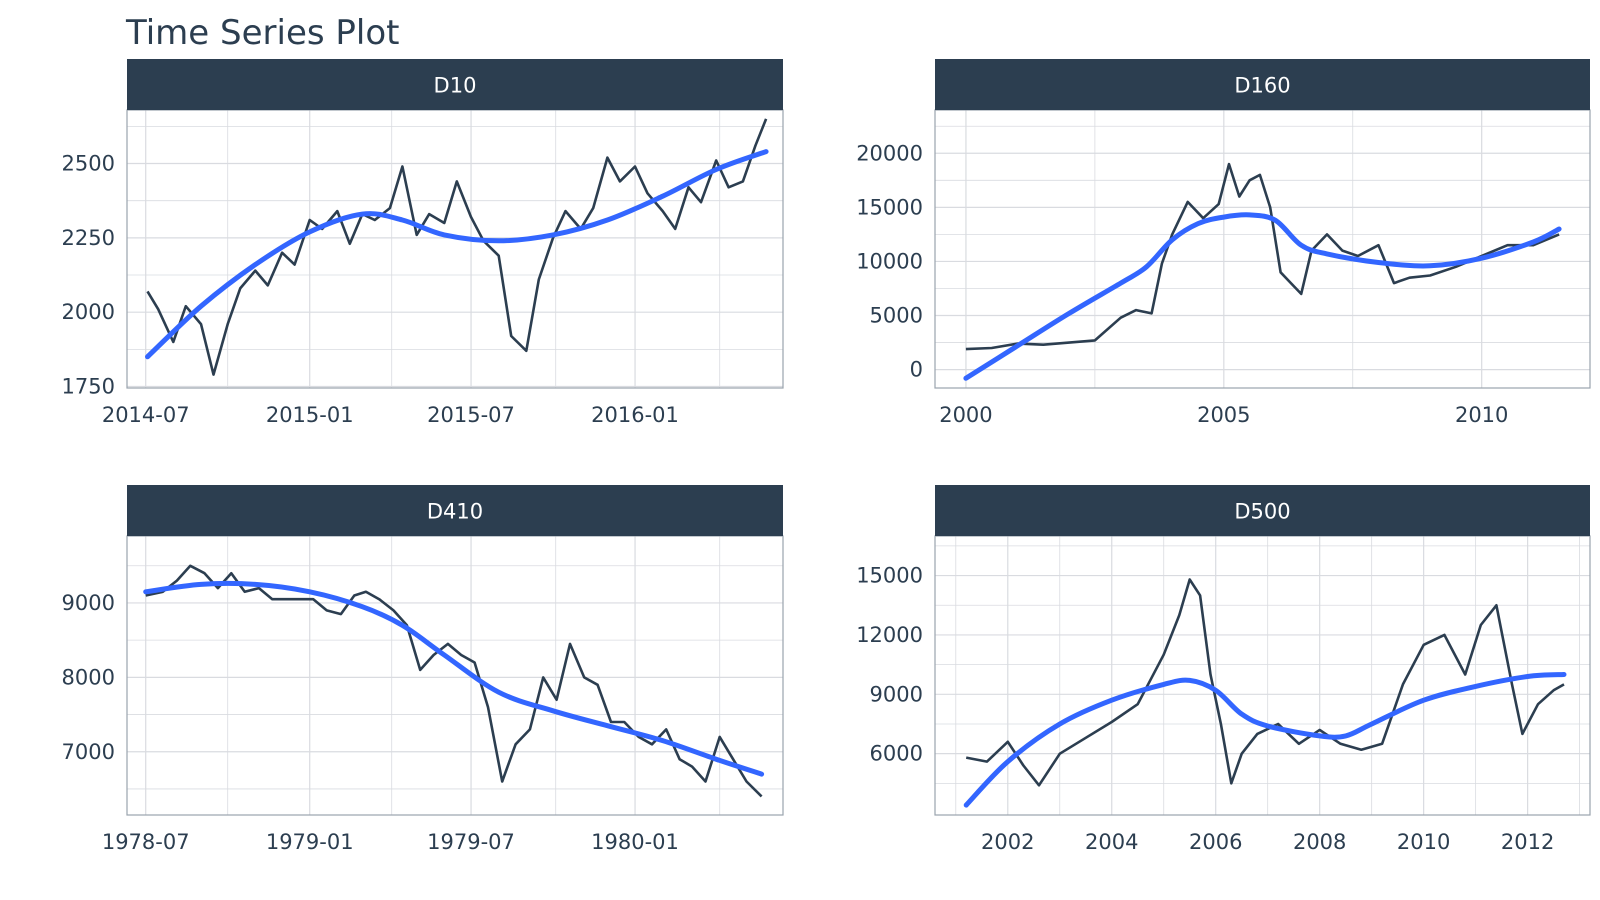  Describe the element at coordinates (1527, 842) in the screenshot. I see `x-tick-label: 2012` at that location.